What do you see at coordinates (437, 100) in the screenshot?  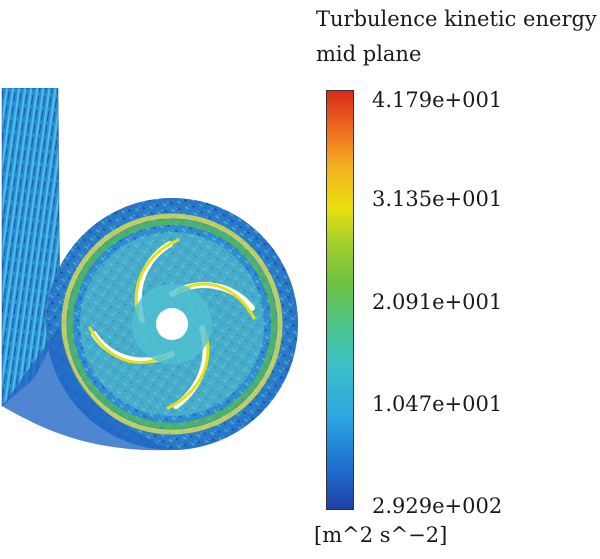 I see `tick-label-max: 4.179e+001` at bounding box center [437, 100].